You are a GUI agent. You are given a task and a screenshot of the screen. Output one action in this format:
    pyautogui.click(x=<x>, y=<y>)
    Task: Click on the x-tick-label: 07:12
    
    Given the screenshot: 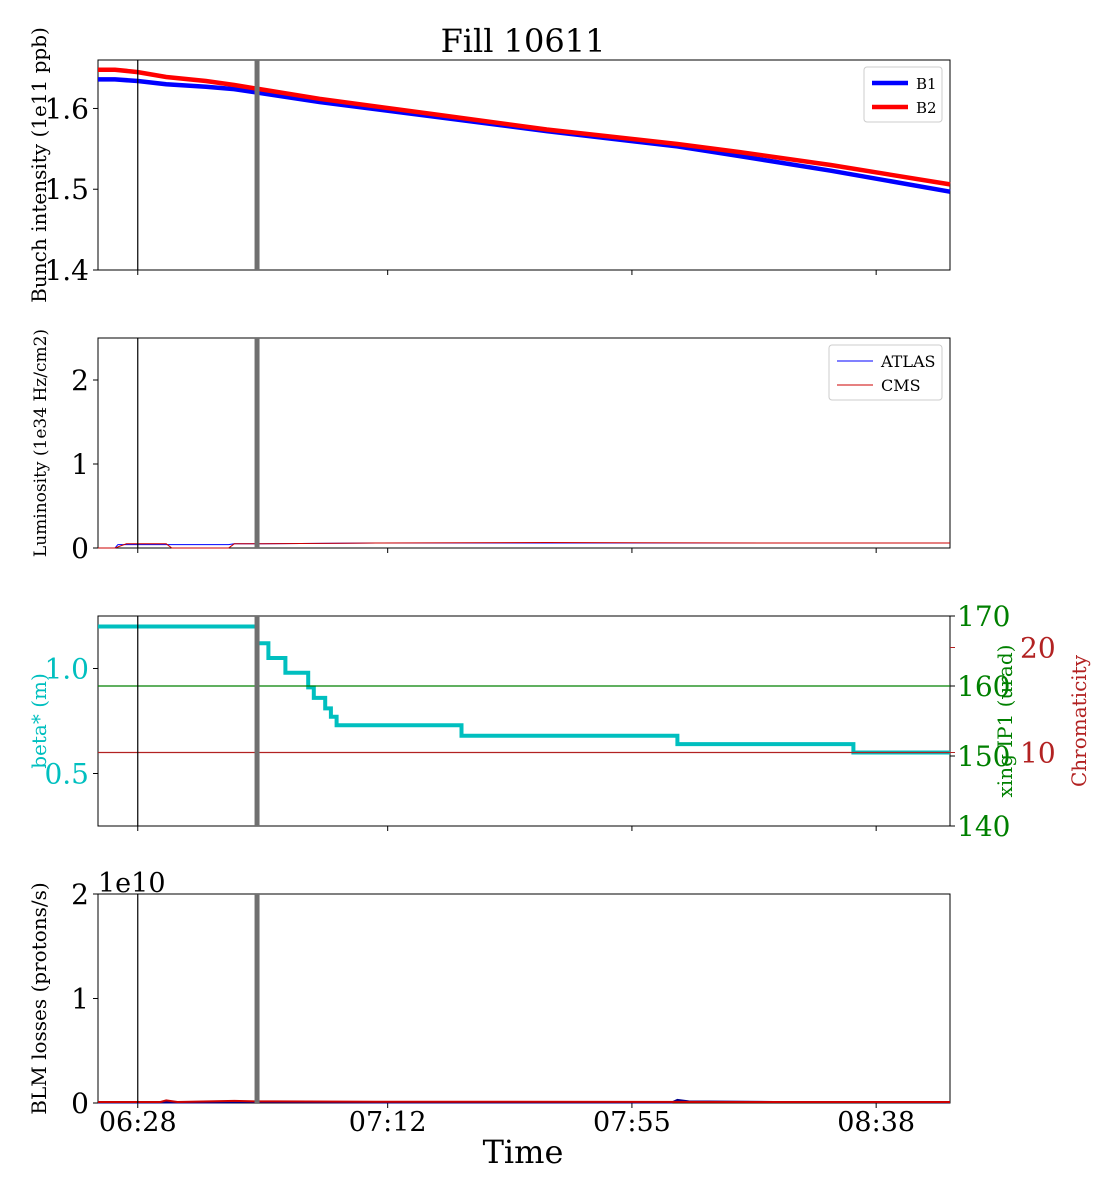 What is the action you would take?
    pyautogui.click(x=388, y=1122)
    